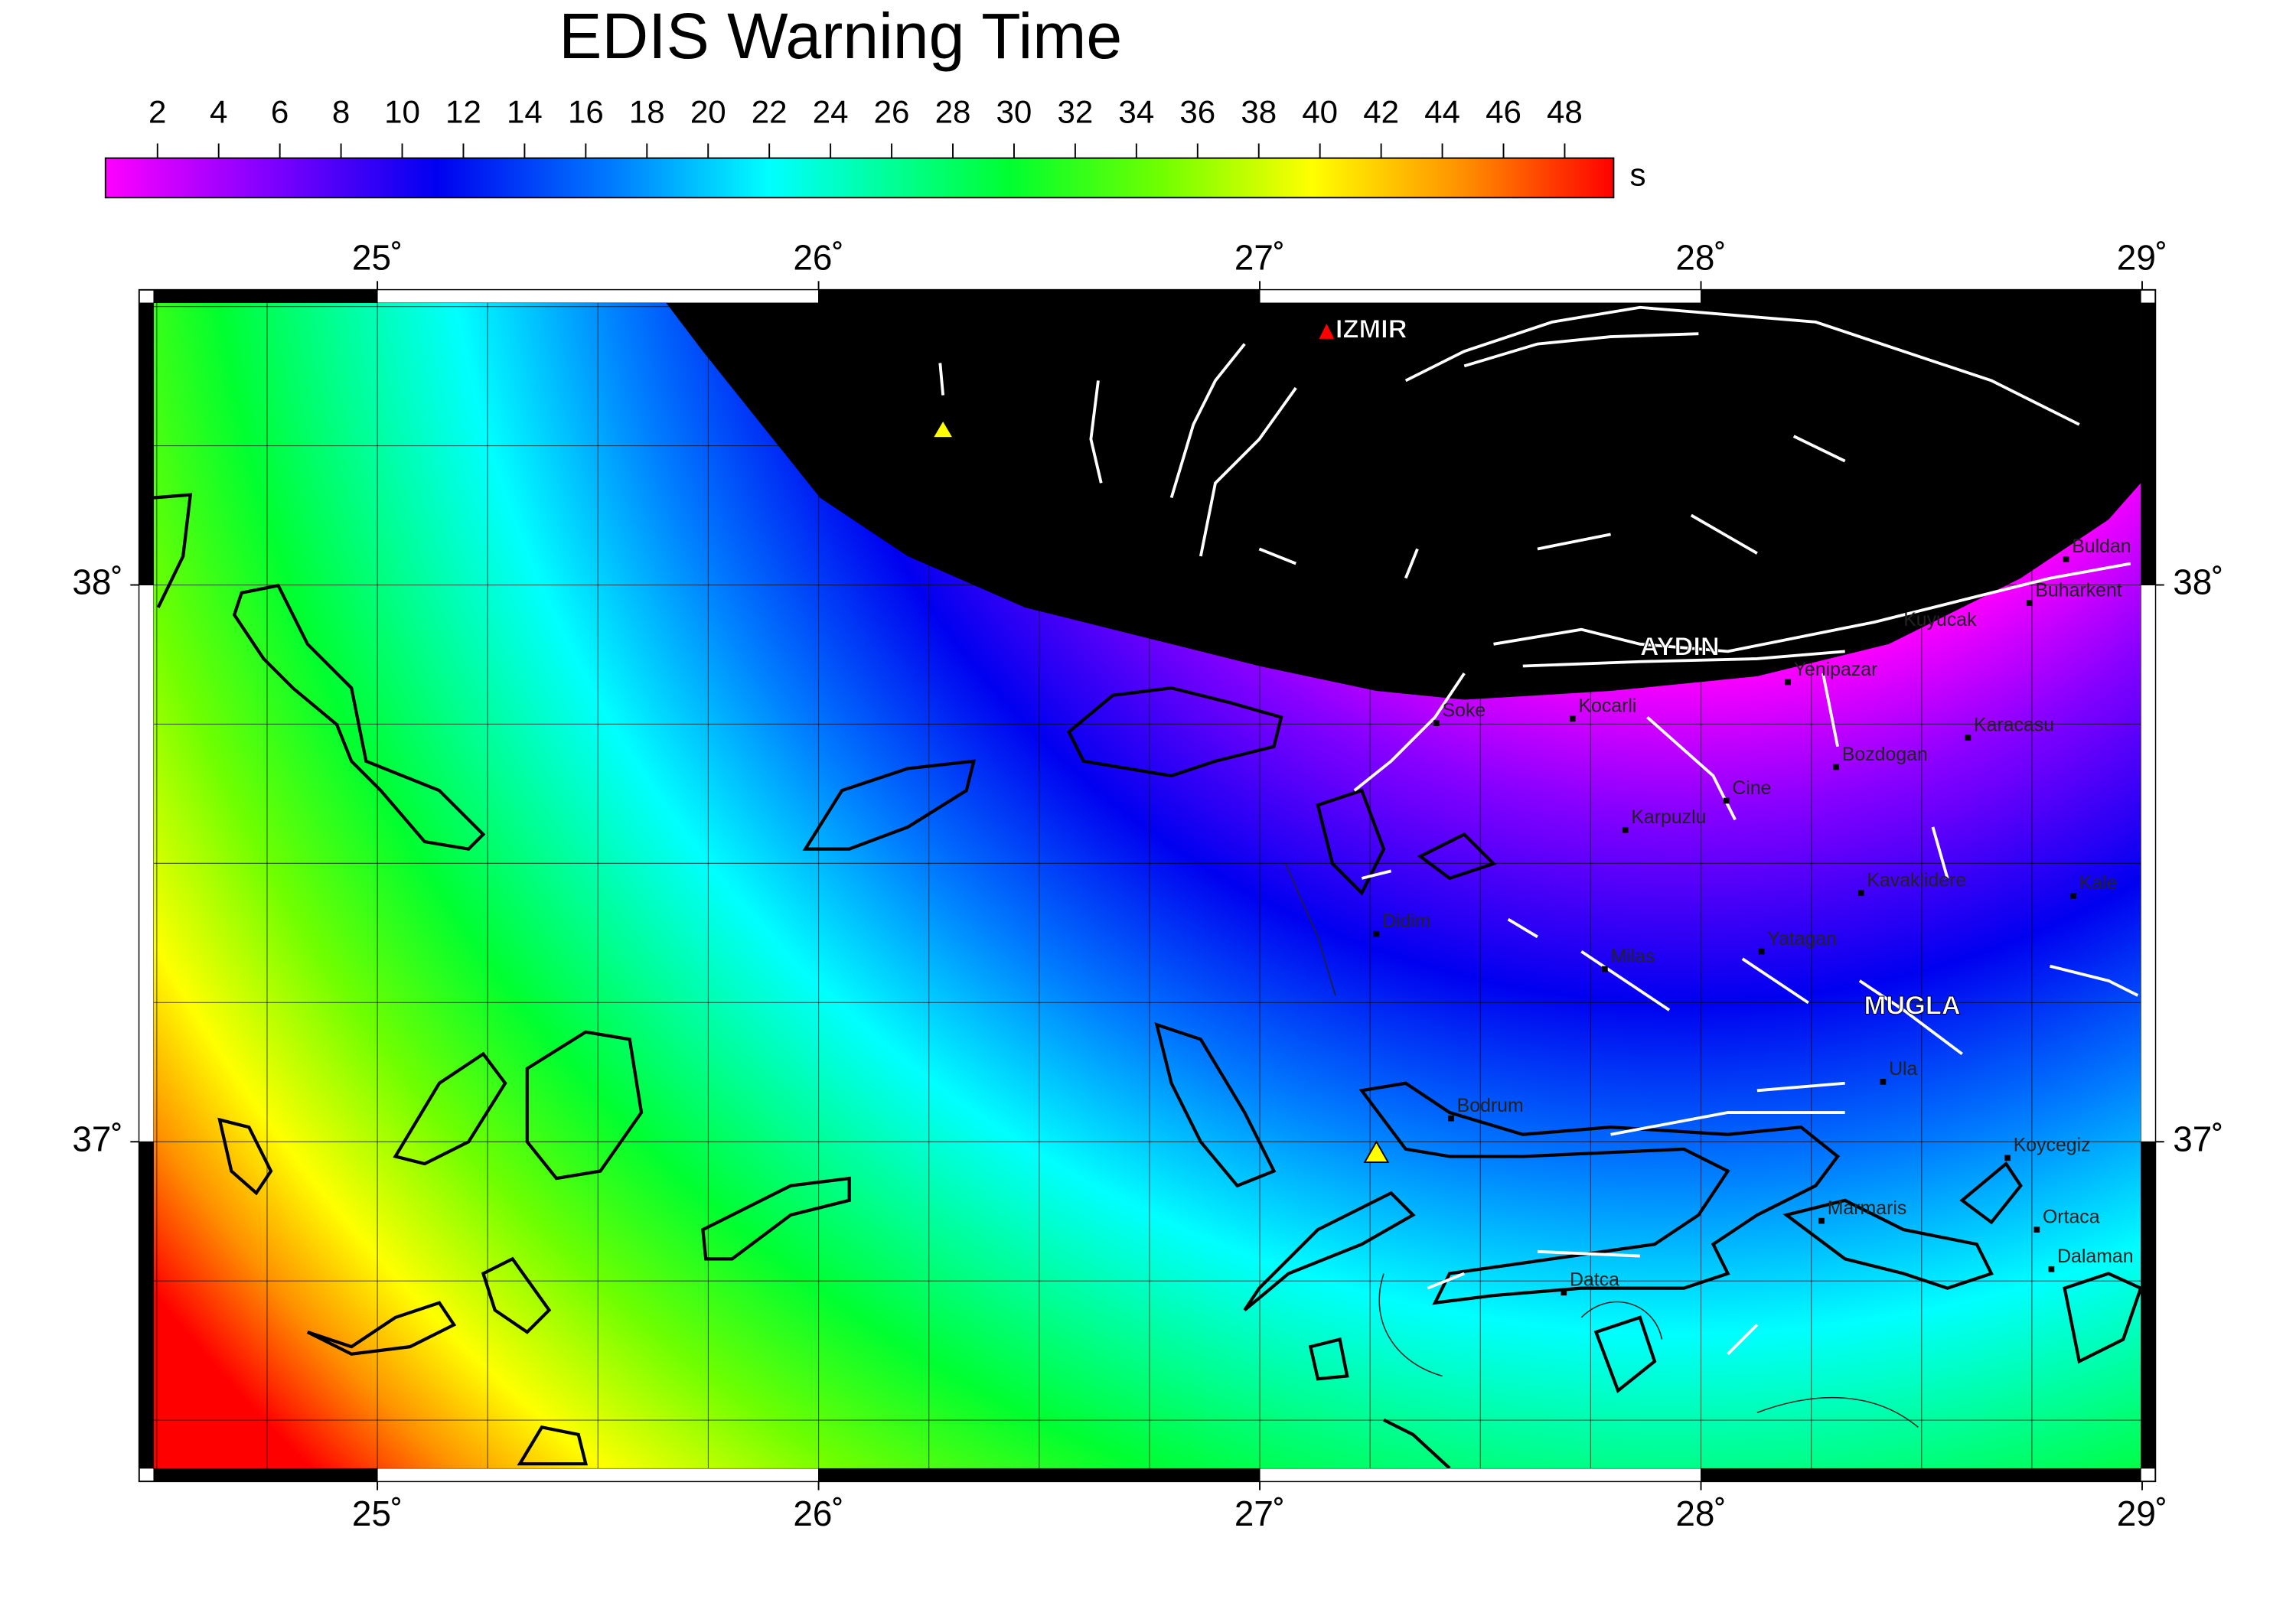 This screenshot has height=1619, width=2296. I want to click on colorbar-tick-label: 6, so click(280, 111).